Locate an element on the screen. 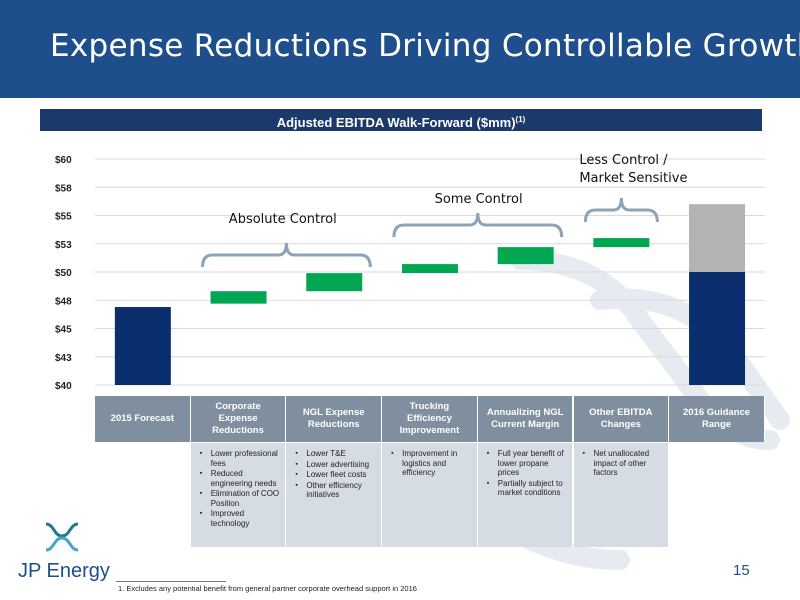 This screenshot has width=800, height=600. y-axis-labels: $40 $43 $45 $48 $50 $53 $55 $58 $60 is located at coordinates (63, 273).